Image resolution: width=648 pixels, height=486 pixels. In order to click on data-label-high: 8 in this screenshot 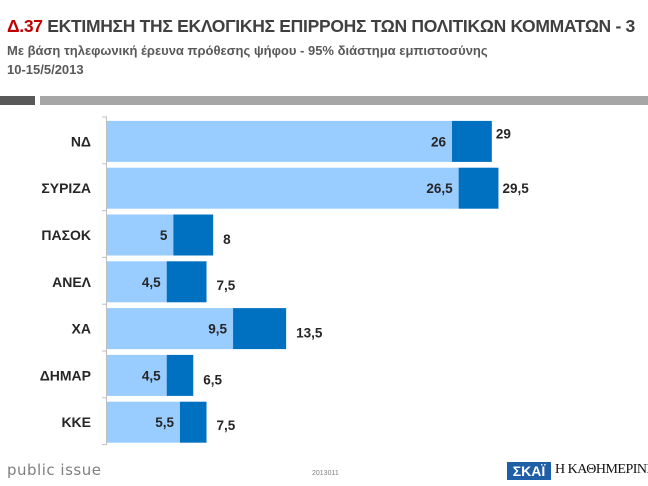, I will do `click(227, 239)`.